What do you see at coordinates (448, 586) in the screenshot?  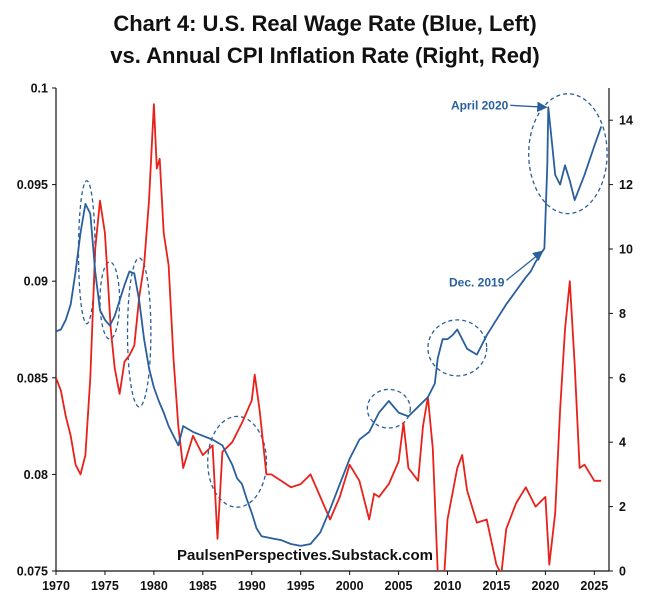 I see `x-tick-label: 2010` at bounding box center [448, 586].